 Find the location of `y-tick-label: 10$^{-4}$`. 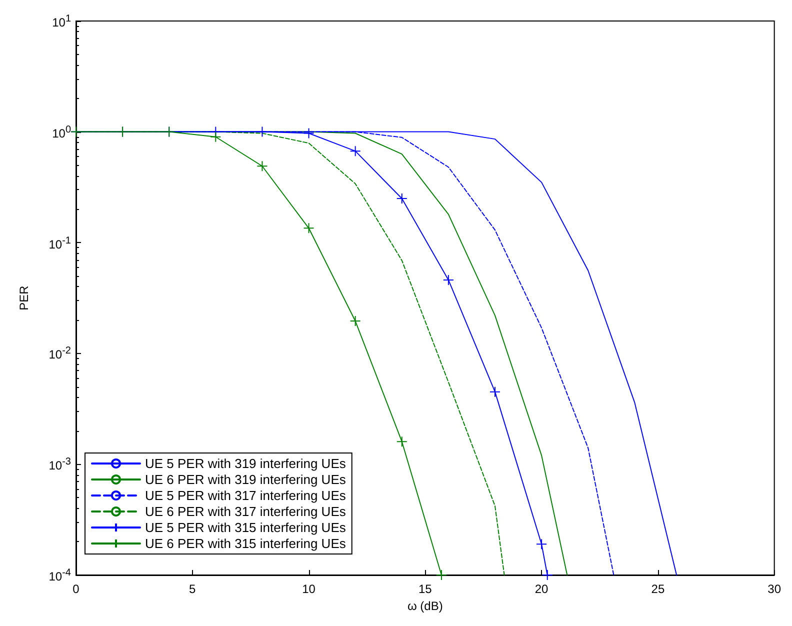

y-tick-label: 10$^{-4}$ is located at coordinates (59, 575).